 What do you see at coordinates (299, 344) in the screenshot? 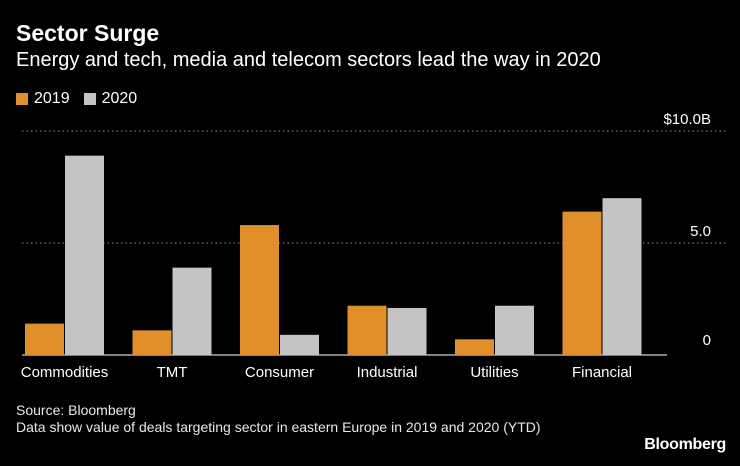
I see `bar-consumer-2020` at bounding box center [299, 344].